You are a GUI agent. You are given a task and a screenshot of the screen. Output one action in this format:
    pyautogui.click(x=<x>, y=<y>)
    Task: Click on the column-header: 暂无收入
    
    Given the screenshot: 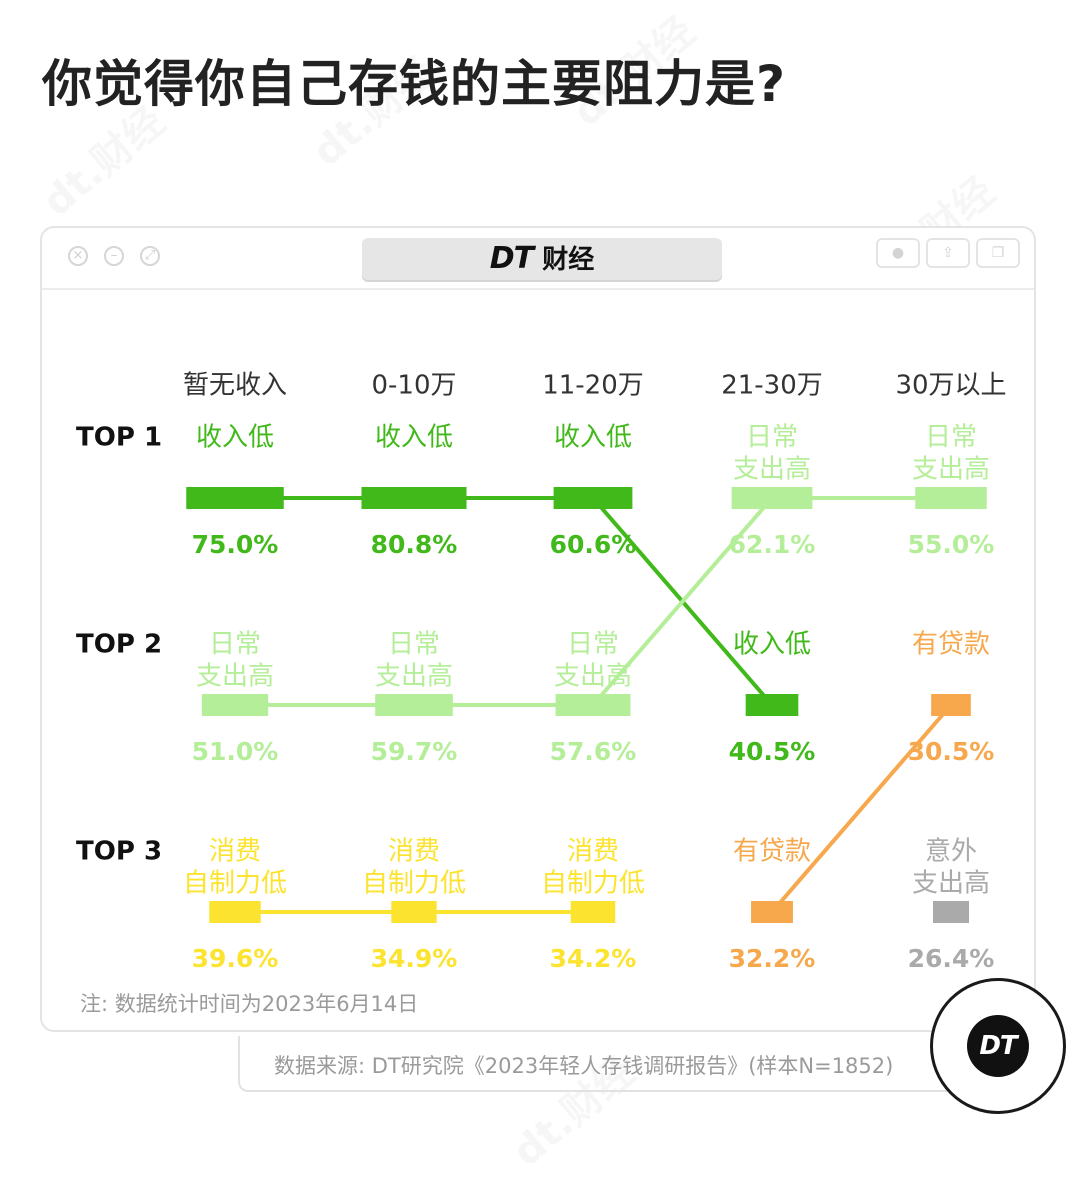 What is the action you would take?
    pyautogui.click(x=235, y=386)
    